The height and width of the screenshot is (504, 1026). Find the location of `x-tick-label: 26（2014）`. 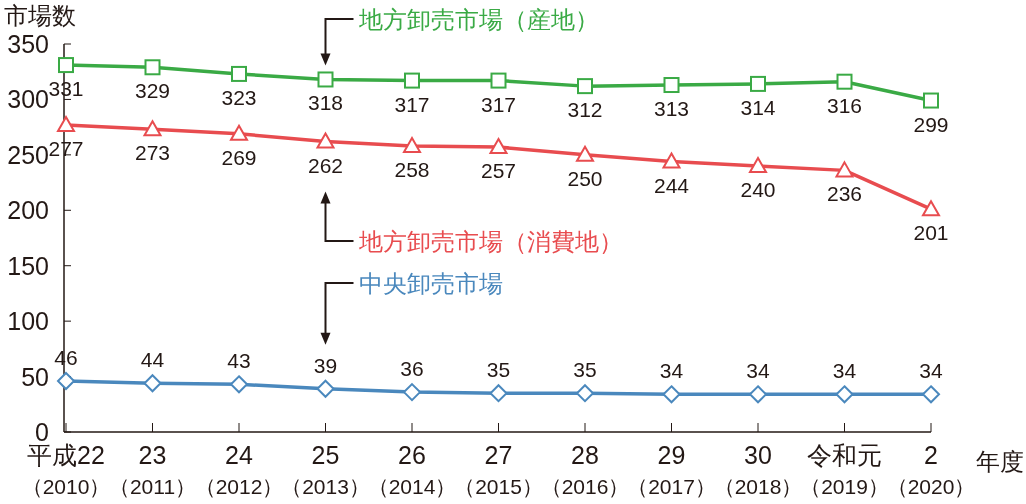

x-tick-label: 26（2014） is located at coordinates (412, 469).